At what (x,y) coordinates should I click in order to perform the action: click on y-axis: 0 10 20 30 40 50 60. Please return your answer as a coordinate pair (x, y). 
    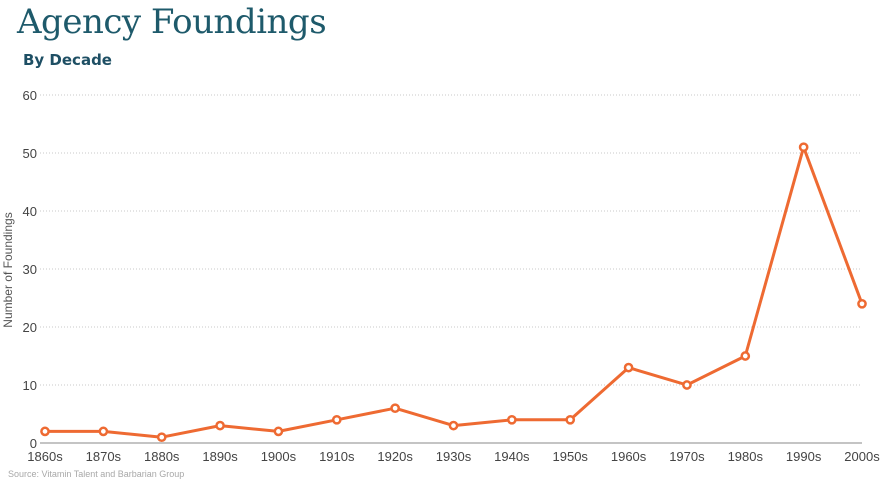
    Looking at the image, I should click on (30, 269).